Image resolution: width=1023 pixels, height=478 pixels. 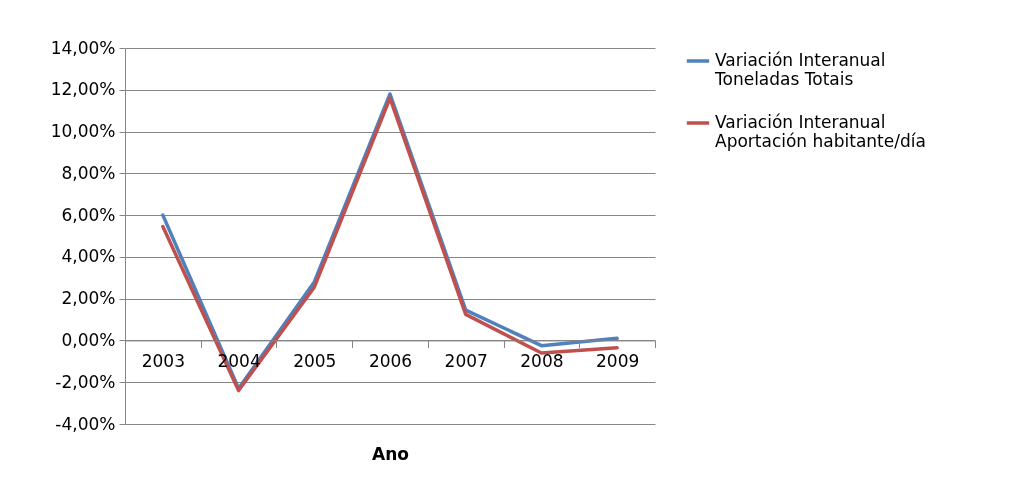 What do you see at coordinates (83, 131) in the screenshot?
I see `y-tick-label: 10,00%` at bounding box center [83, 131].